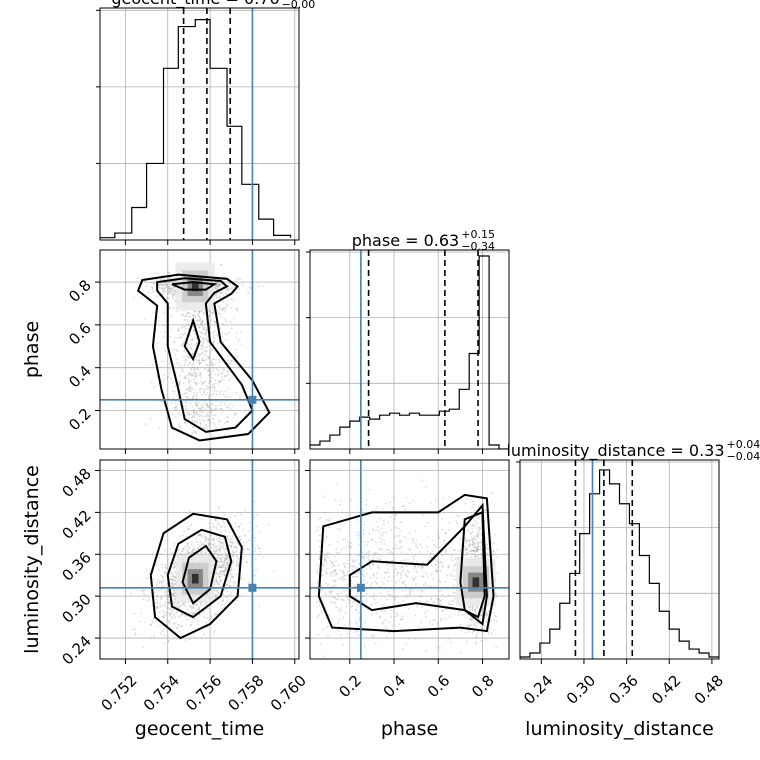 This screenshot has width=760, height=760. What do you see at coordinates (409, 349) in the screenshot?
I see `histogram-phase` at bounding box center [409, 349].